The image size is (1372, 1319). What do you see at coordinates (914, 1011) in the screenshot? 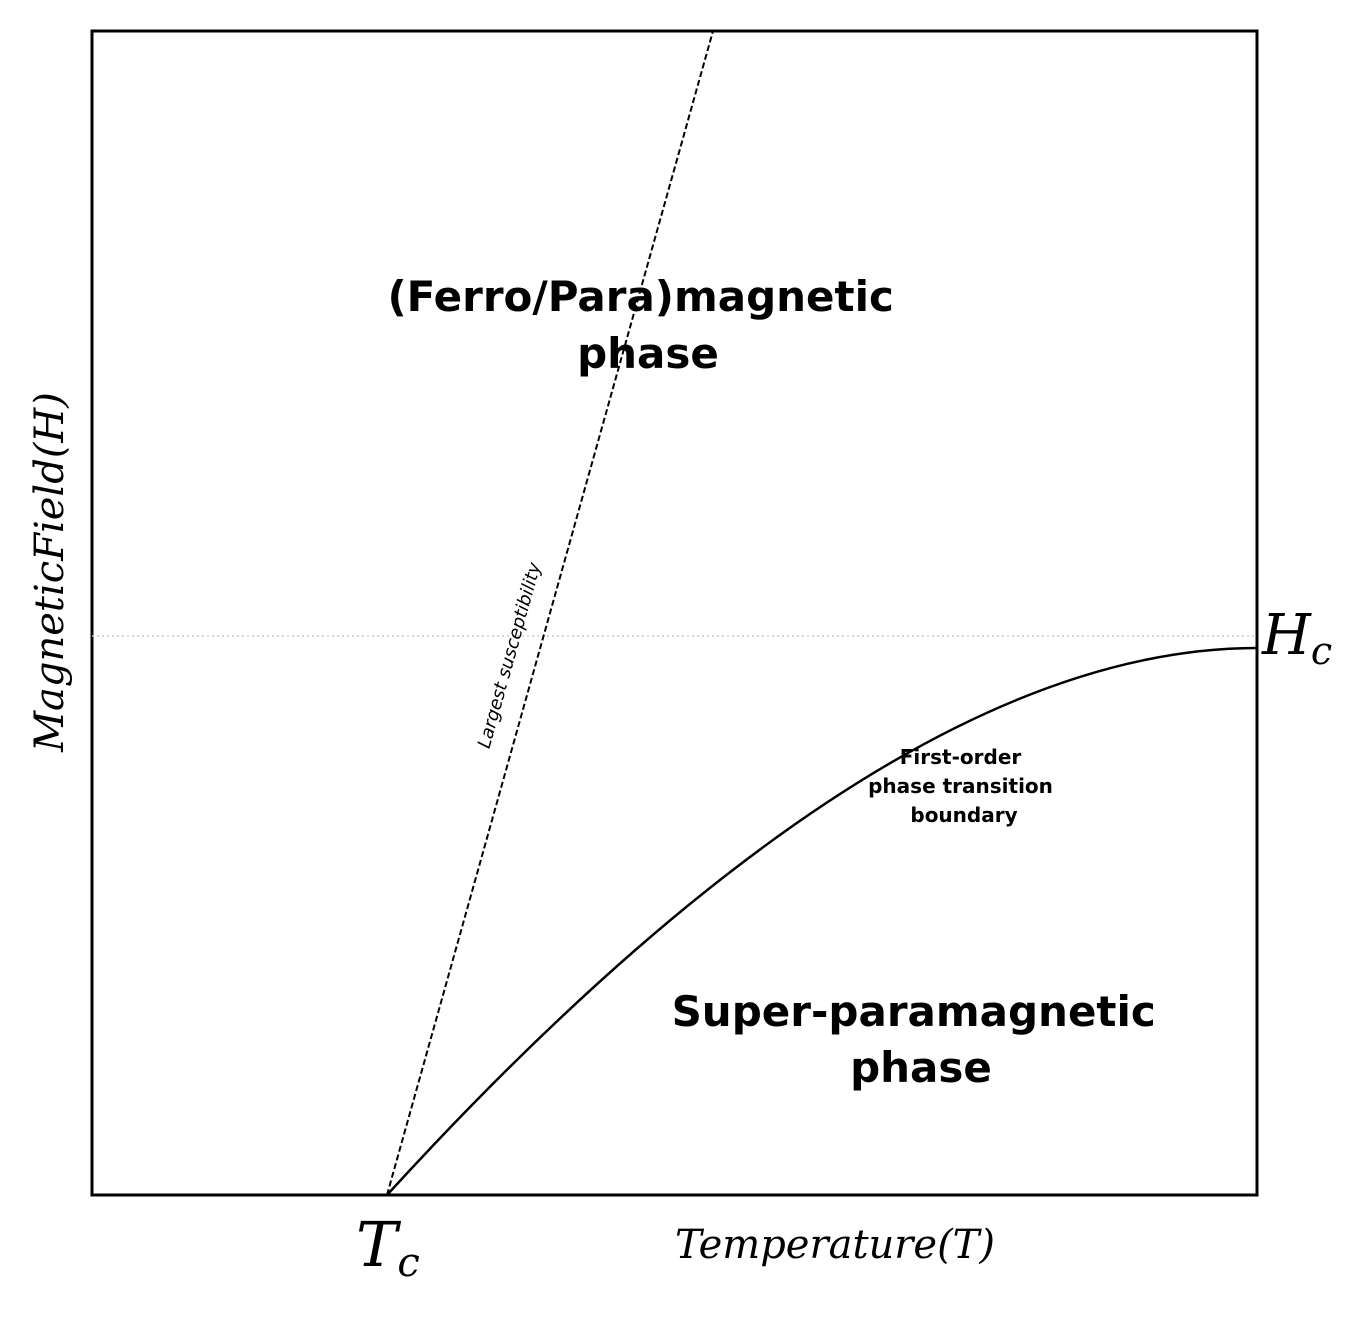
I see `text-line: Super-paramagnetic` at bounding box center [914, 1011].